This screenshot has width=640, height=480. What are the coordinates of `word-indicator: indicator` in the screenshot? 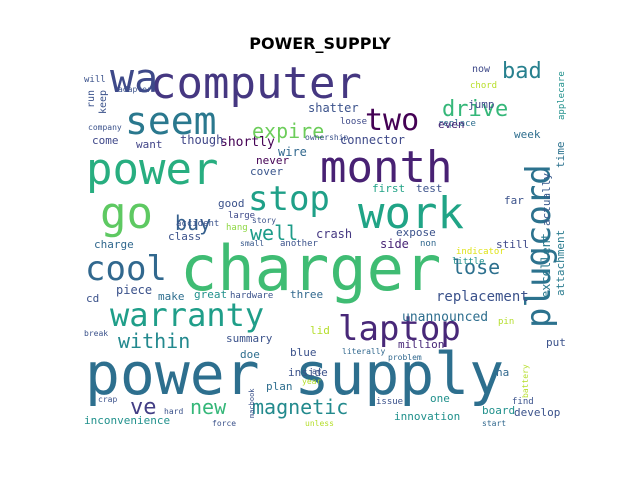 It's located at (480, 252).